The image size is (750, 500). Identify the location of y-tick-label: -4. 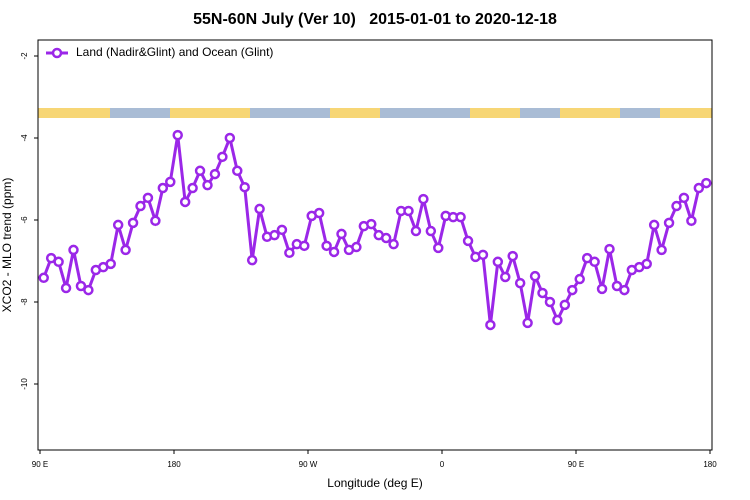
(24, 138).